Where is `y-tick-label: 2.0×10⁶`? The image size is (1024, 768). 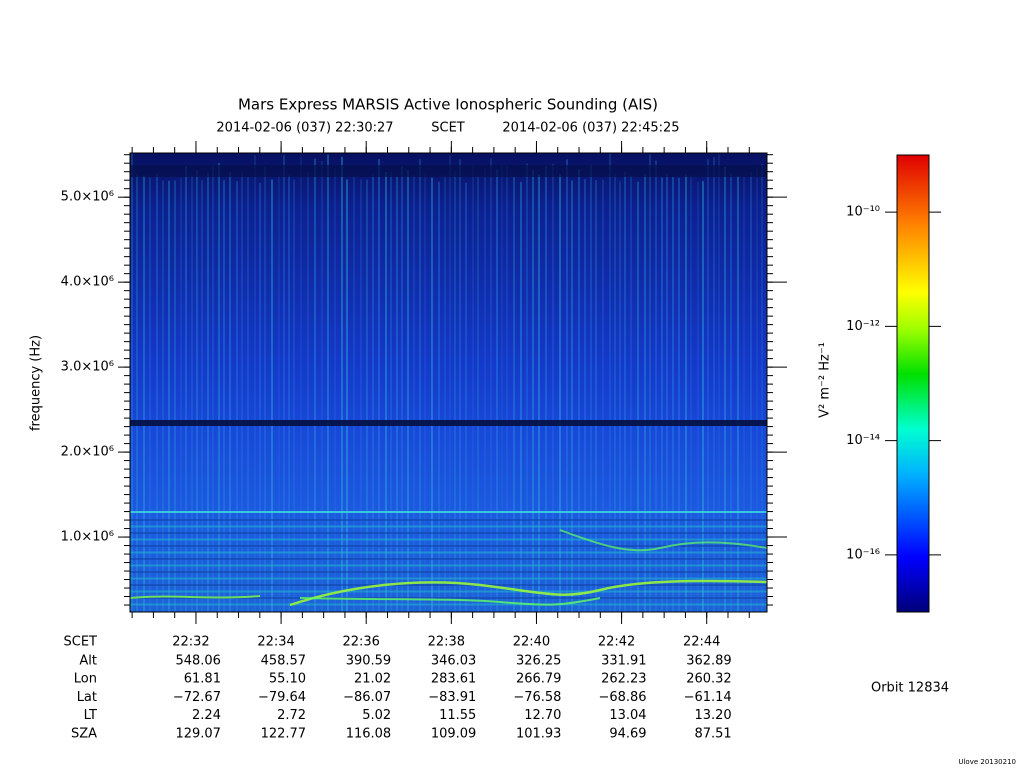 y-tick-label: 2.0×10⁶ is located at coordinates (87, 452).